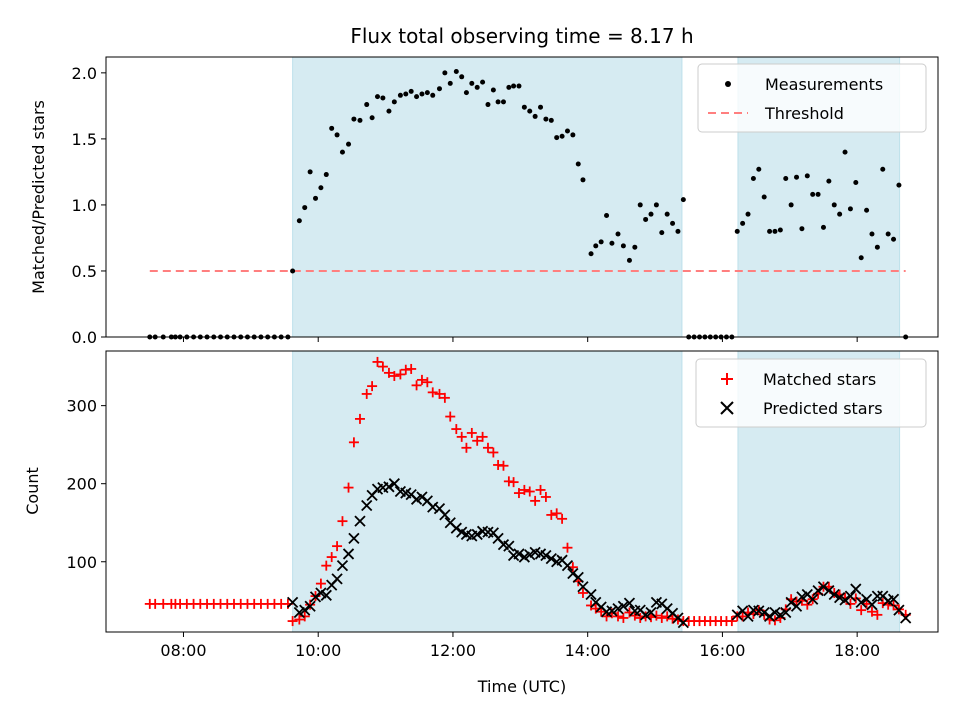  What do you see at coordinates (81, 406) in the screenshot?
I see `y-tick-label: 300` at bounding box center [81, 406].